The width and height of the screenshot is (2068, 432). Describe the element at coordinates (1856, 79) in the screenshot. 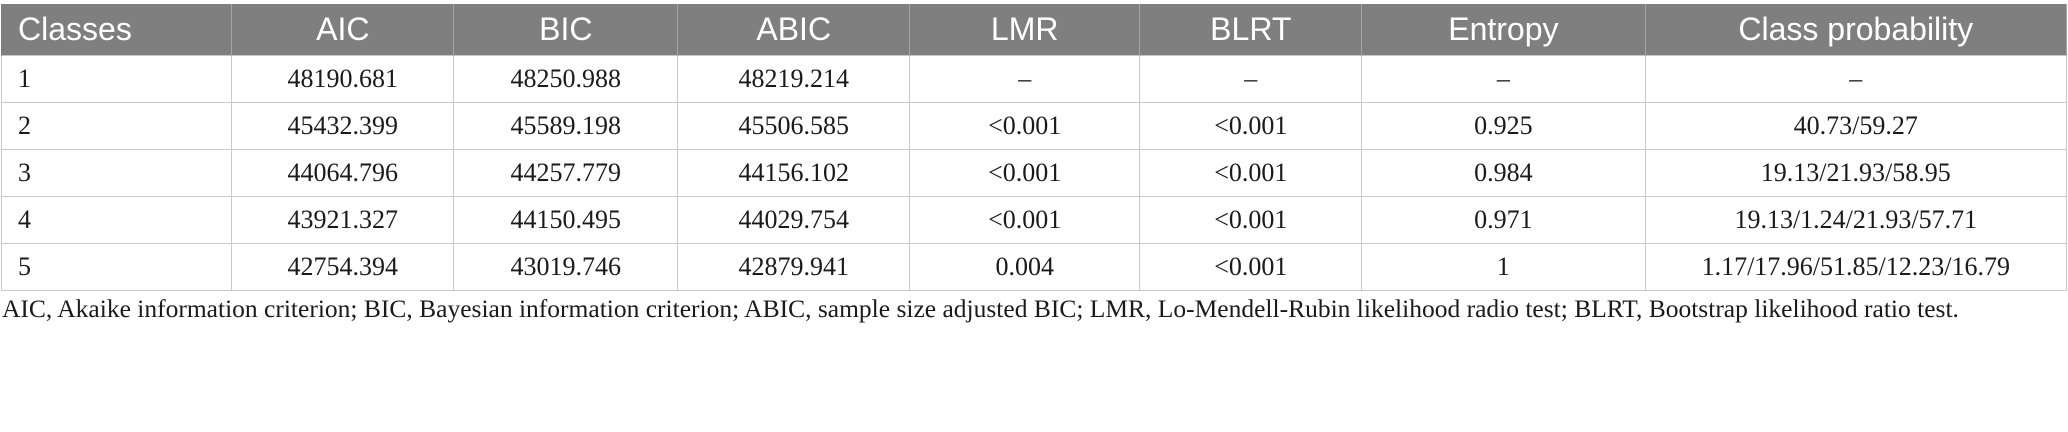

I see `cell-class-probability: –` at that location.